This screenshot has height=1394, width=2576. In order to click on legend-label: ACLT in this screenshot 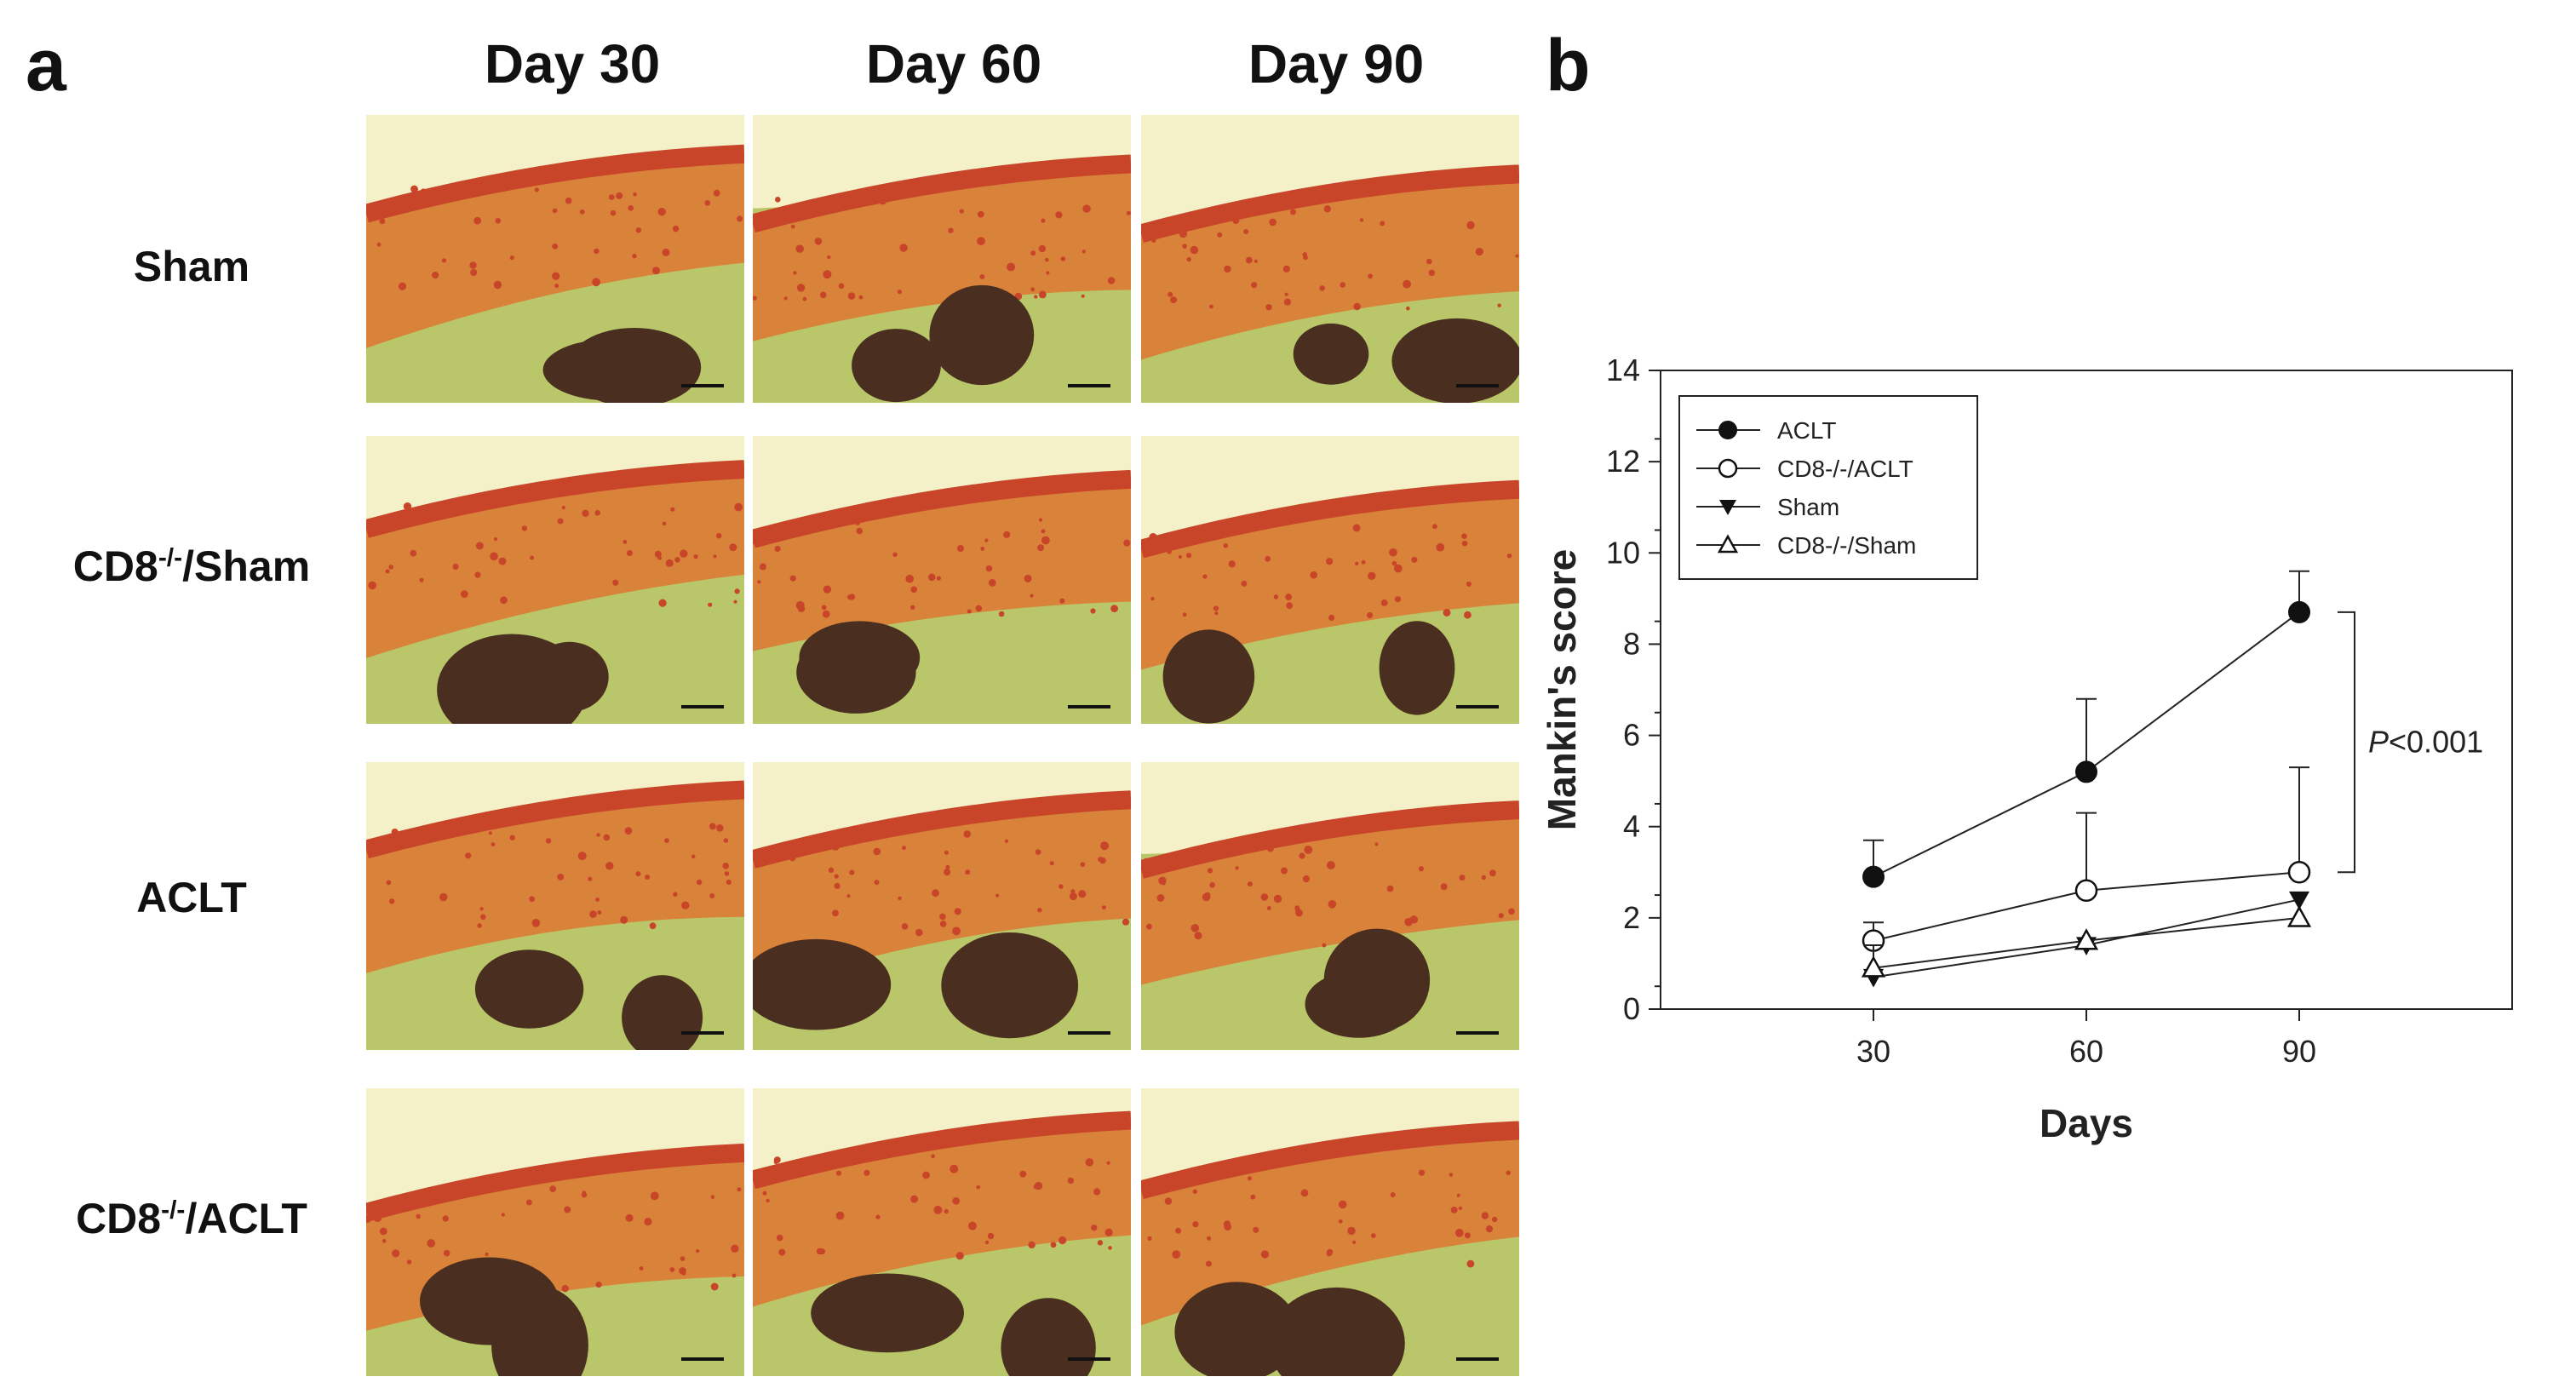, I will do `click(1807, 430)`.